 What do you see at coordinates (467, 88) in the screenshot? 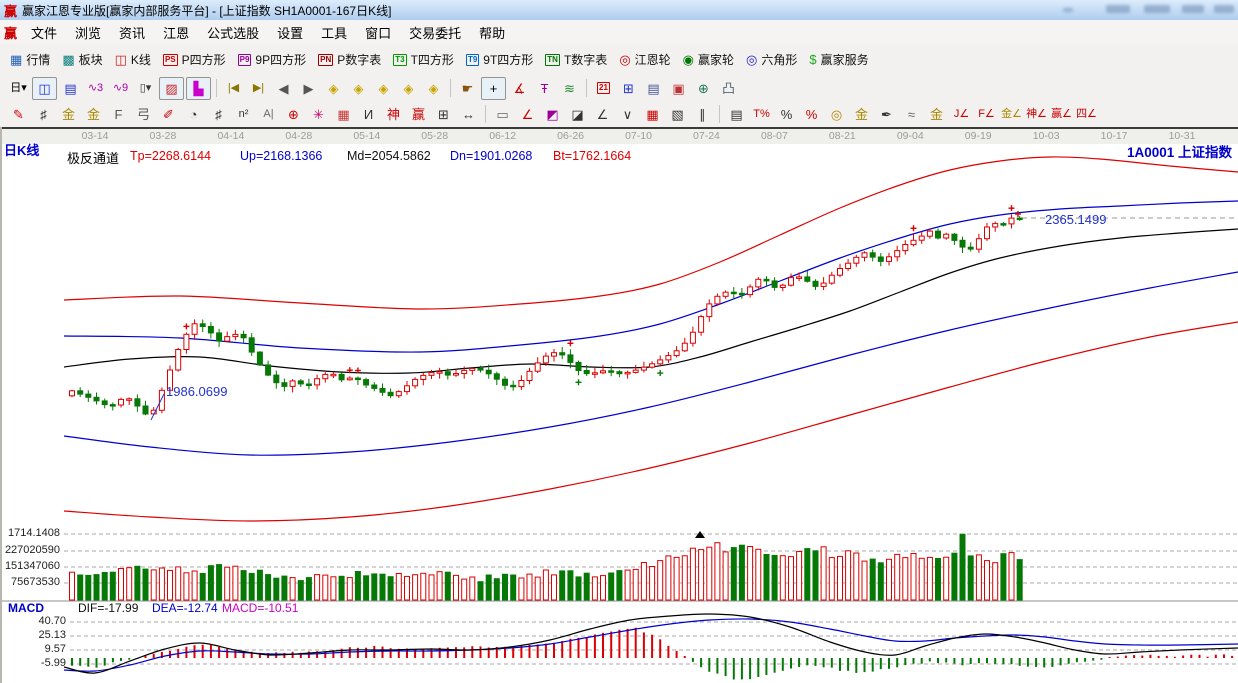
I see `tool-hand-tool: ☛` at bounding box center [467, 88].